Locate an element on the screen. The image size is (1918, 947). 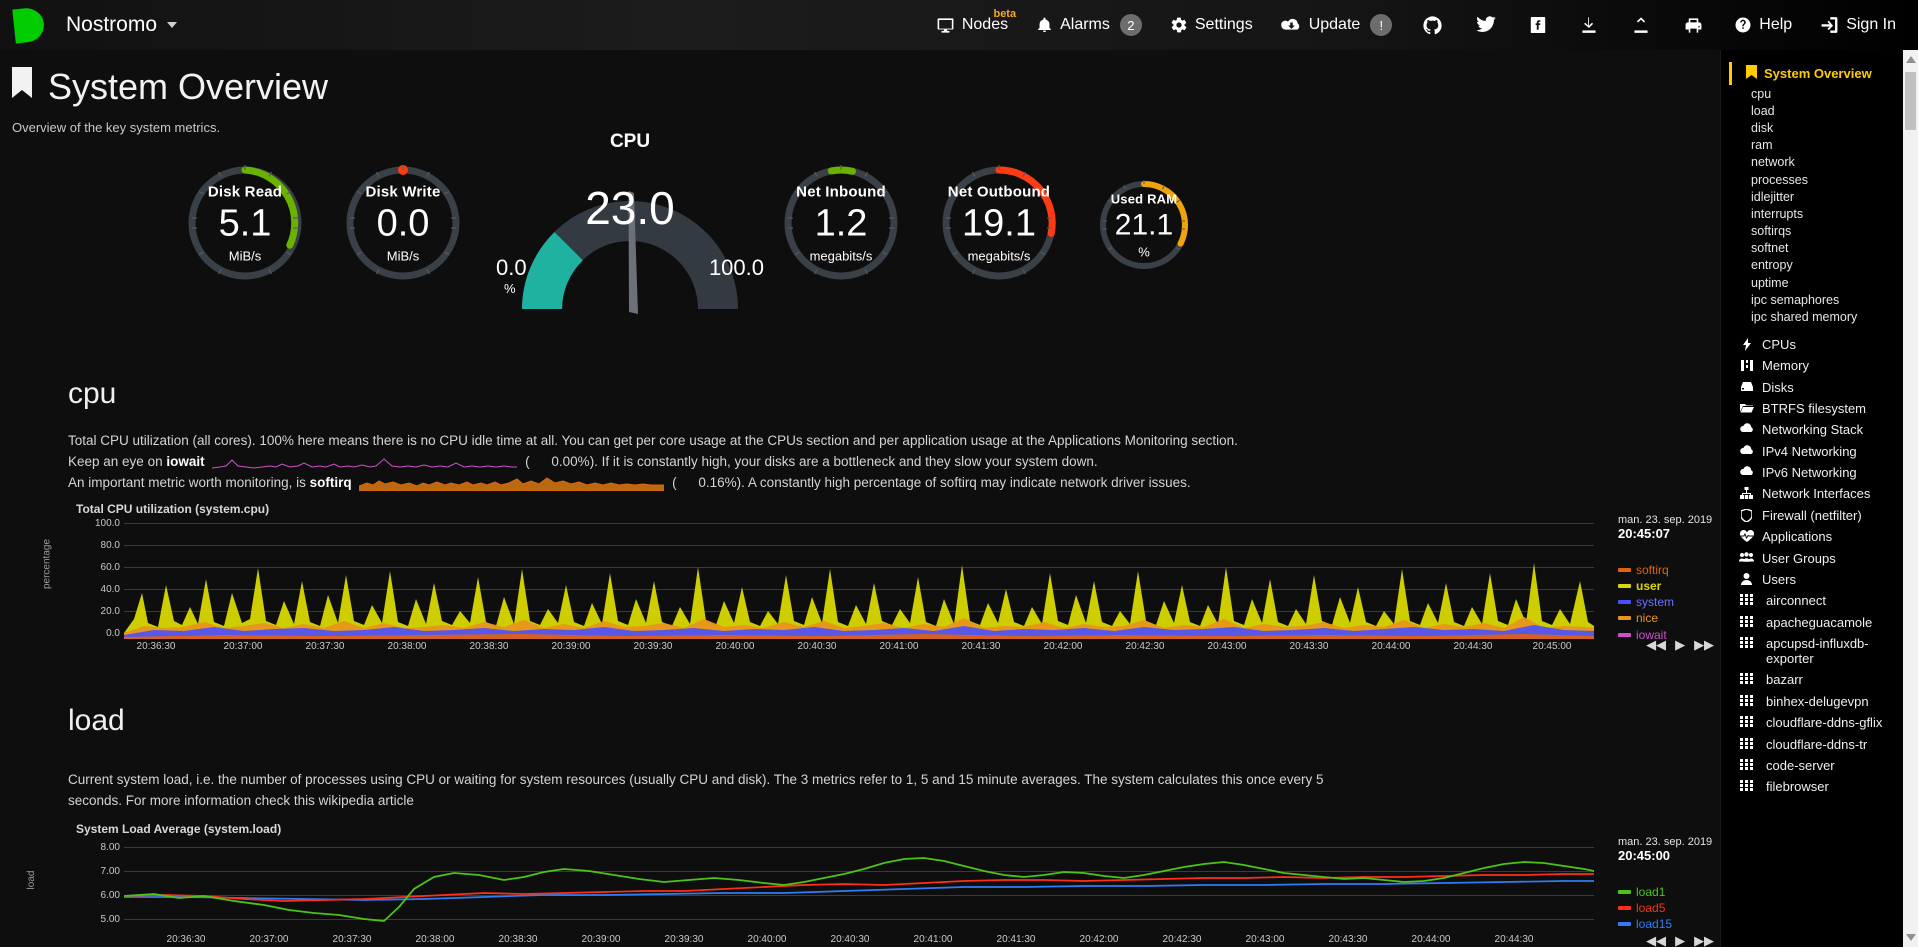
sidebar-item-binhex-delugevpn: binhex-delugevpn is located at coordinates (1819, 701).